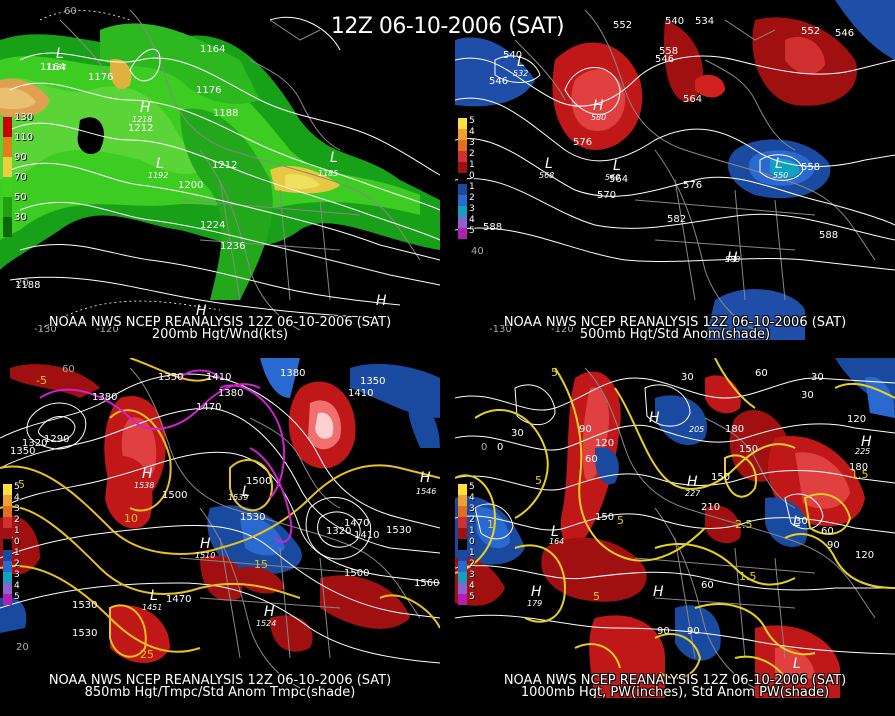 The height and width of the screenshot is (716, 895). Describe the element at coordinates (70, 11) in the screenshot. I see `latitude-label: 60` at that location.